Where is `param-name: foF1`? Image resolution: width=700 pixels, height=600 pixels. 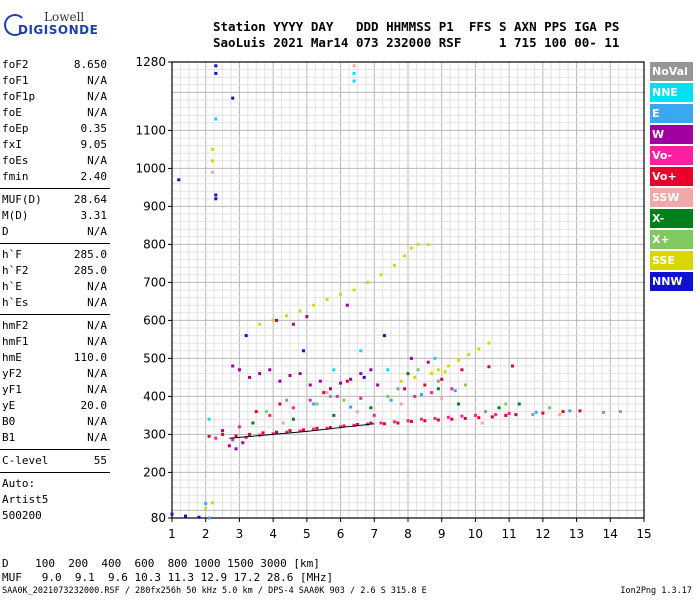 param-name: foF1 is located at coordinates (15, 80).